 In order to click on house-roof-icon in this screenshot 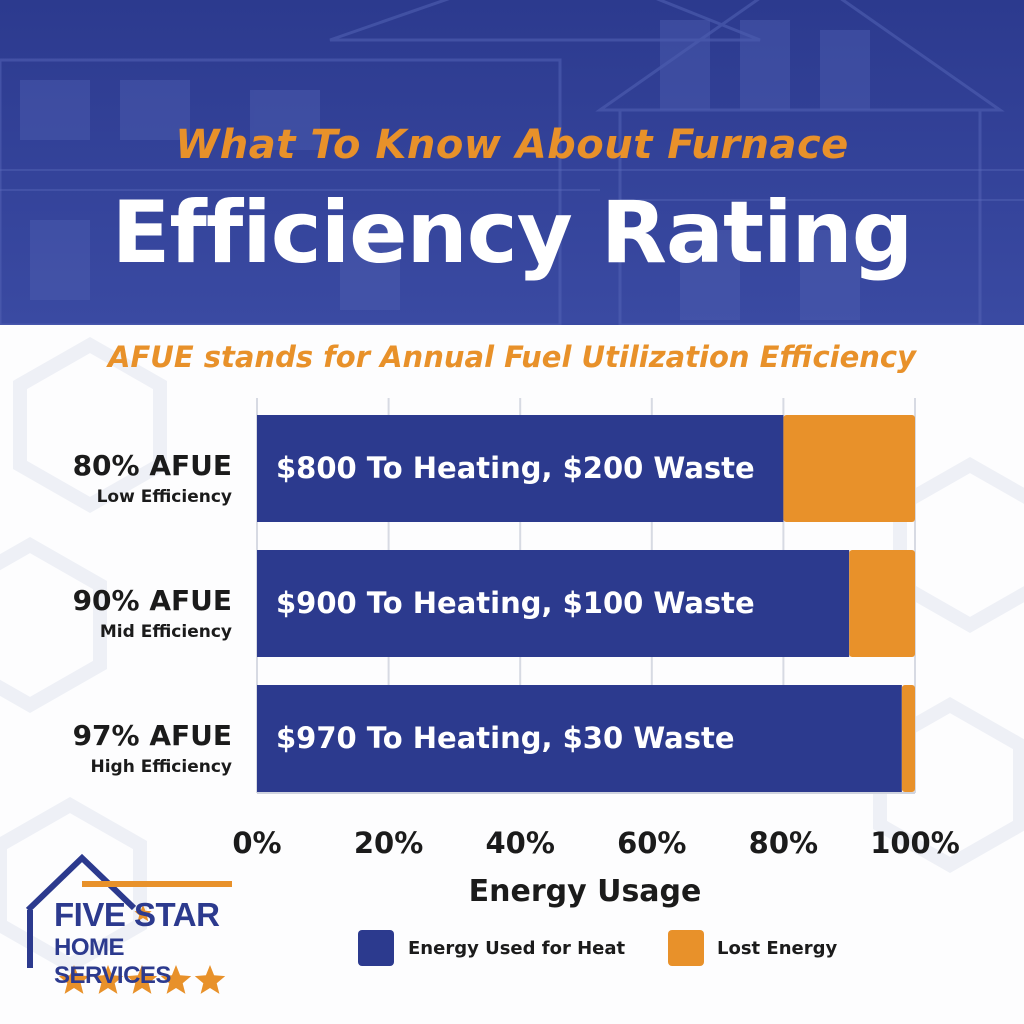, I will do `click(128, 923)`.